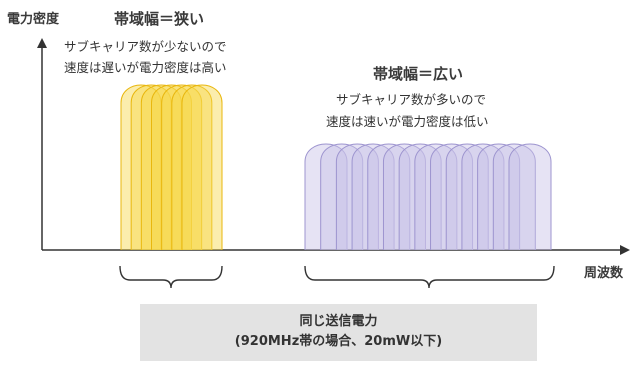 This screenshot has width=638, height=365. I want to click on y-axis-label: 電力密度, so click(33, 19).